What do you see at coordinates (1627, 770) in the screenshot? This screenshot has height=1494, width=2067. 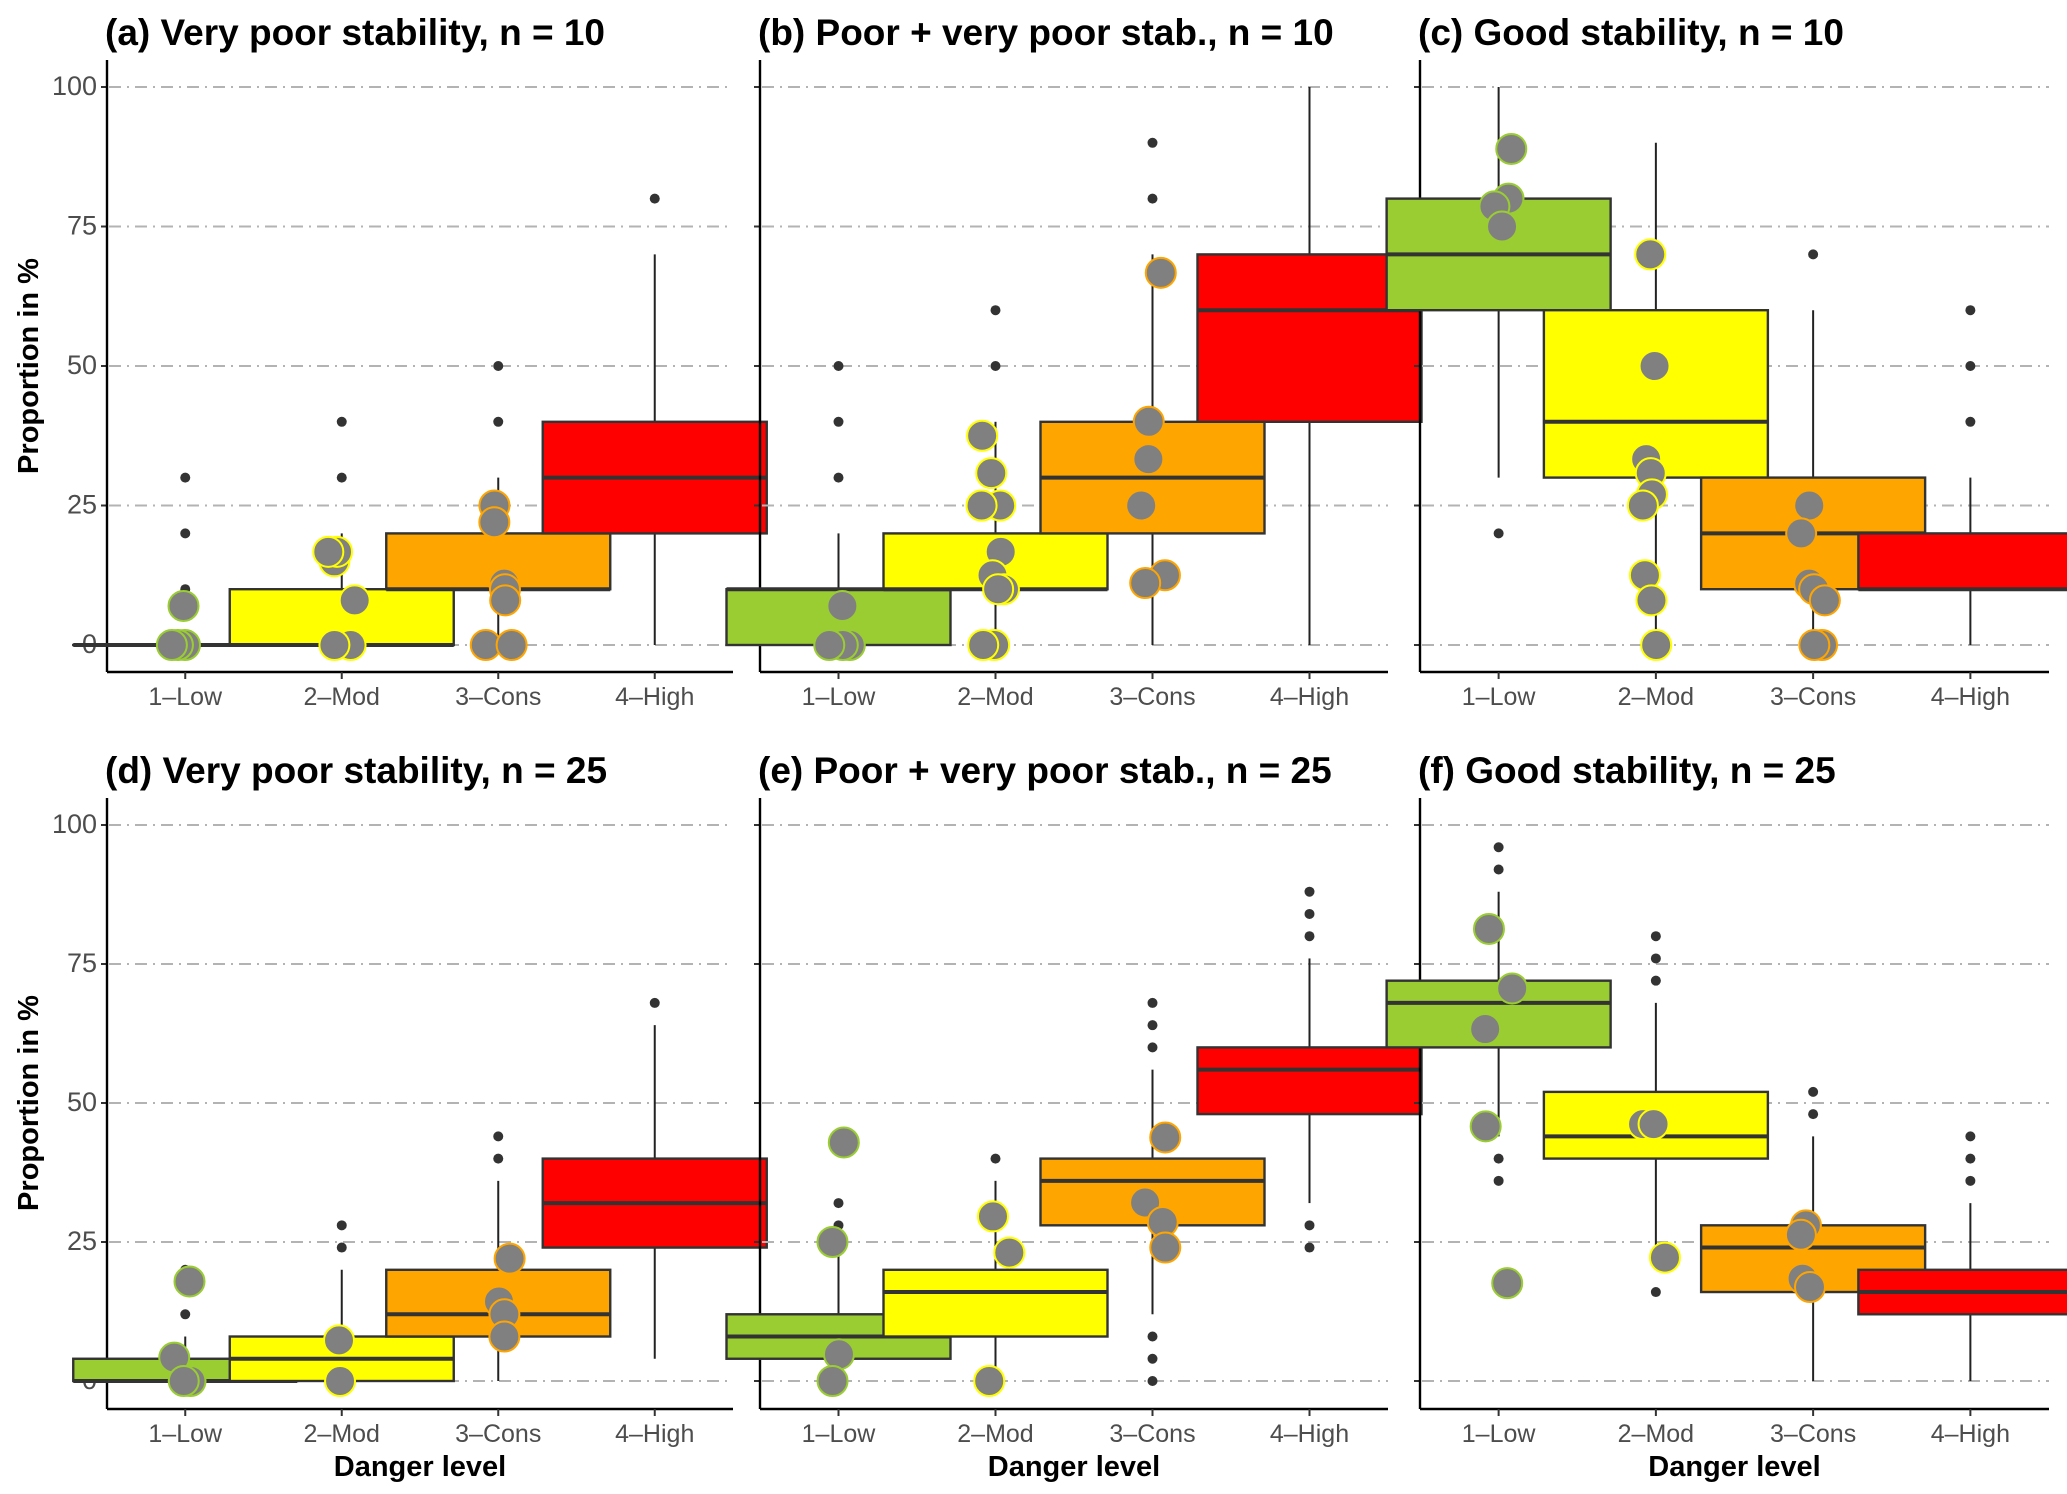 I see `panel-title: (f) Good stability, n = 25` at bounding box center [1627, 770].